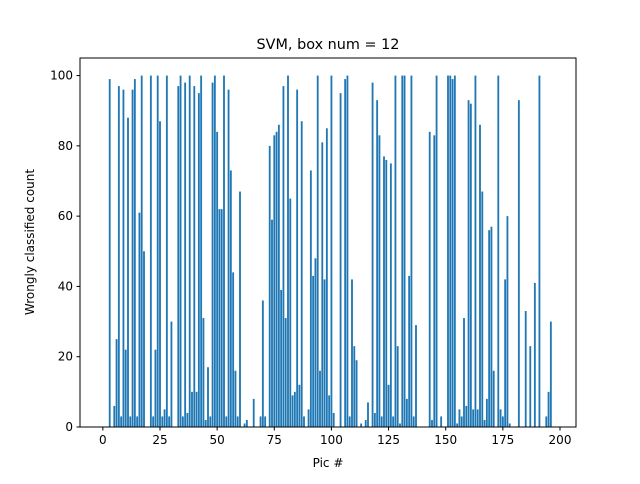 Image resolution: width=640 pixels, height=484 pixels. I want to click on y-tick-label: 0, so click(69, 427).